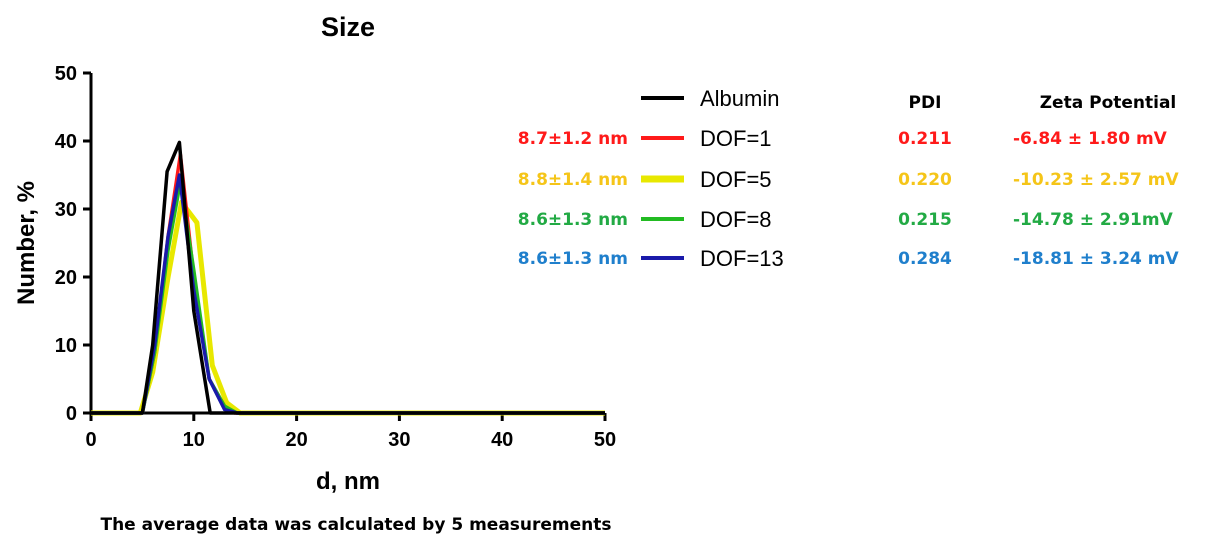 This screenshot has width=1221, height=535. I want to click on y-axis-label: Number, %, so click(26, 243).